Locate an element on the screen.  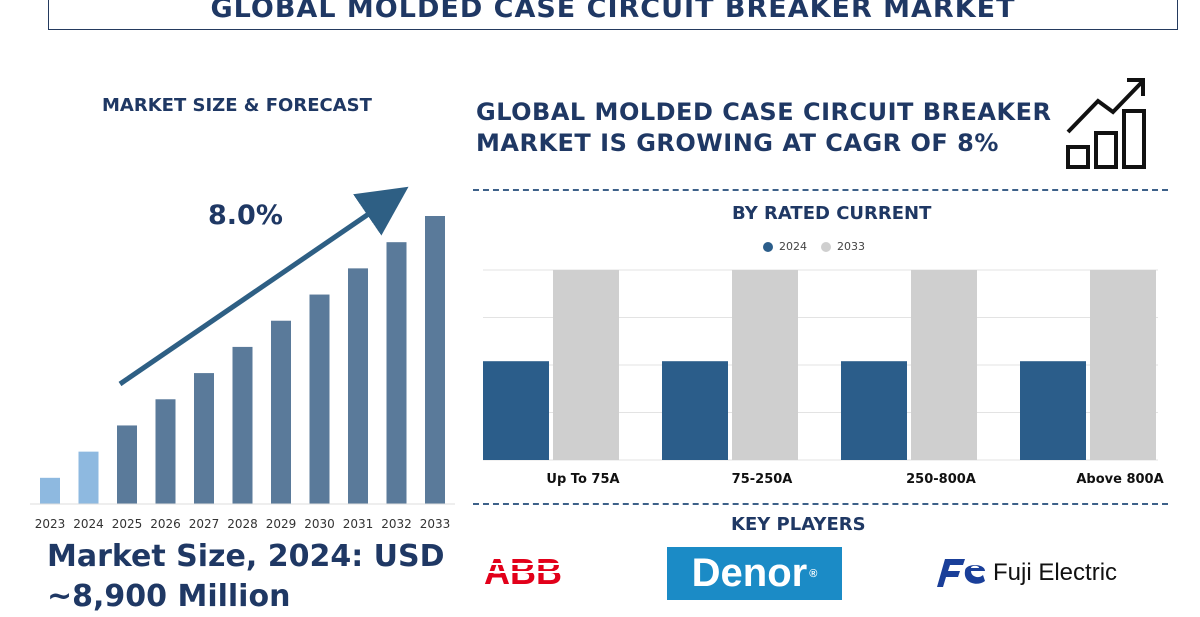
denor-logo-text: Denor is located at coordinates (749, 573).